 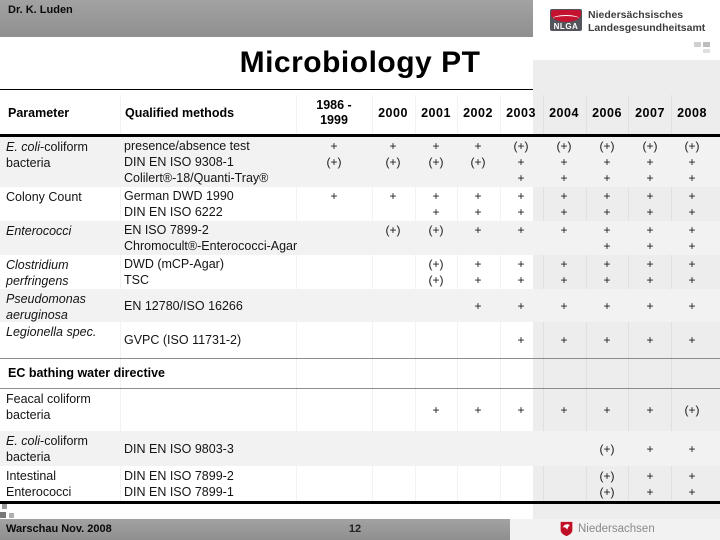 What do you see at coordinates (51, 332) in the screenshot?
I see `parameter-species: Legionella spec.` at bounding box center [51, 332].